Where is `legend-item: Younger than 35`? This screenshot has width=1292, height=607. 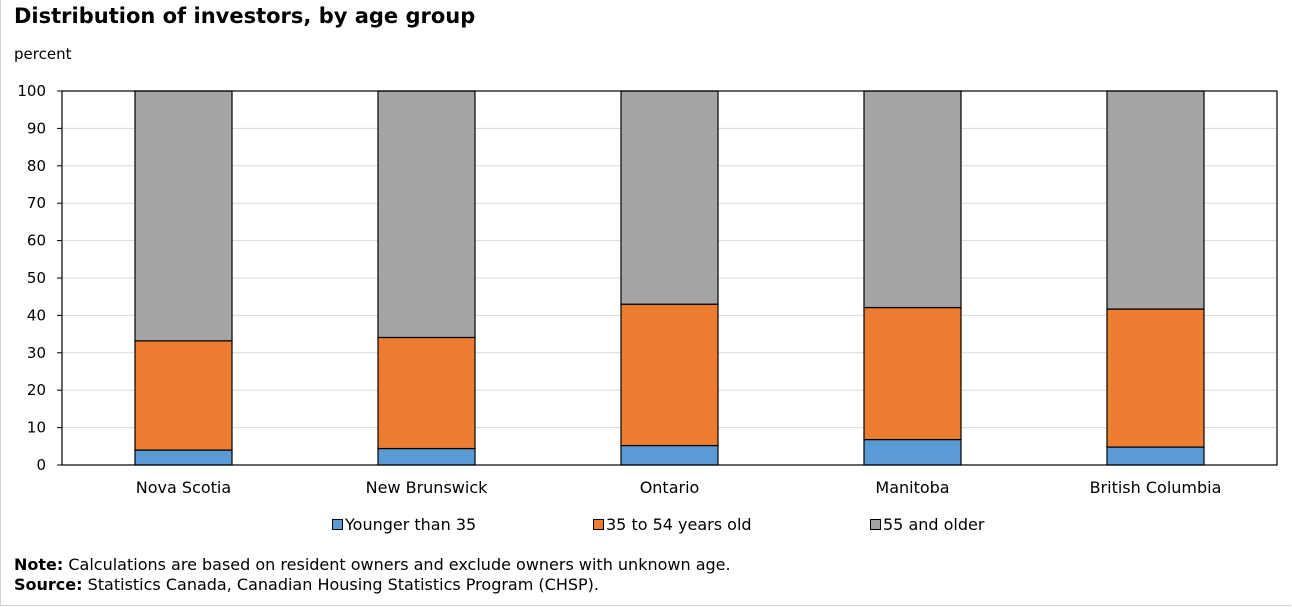 legend-item: Younger than 35 is located at coordinates (404, 524).